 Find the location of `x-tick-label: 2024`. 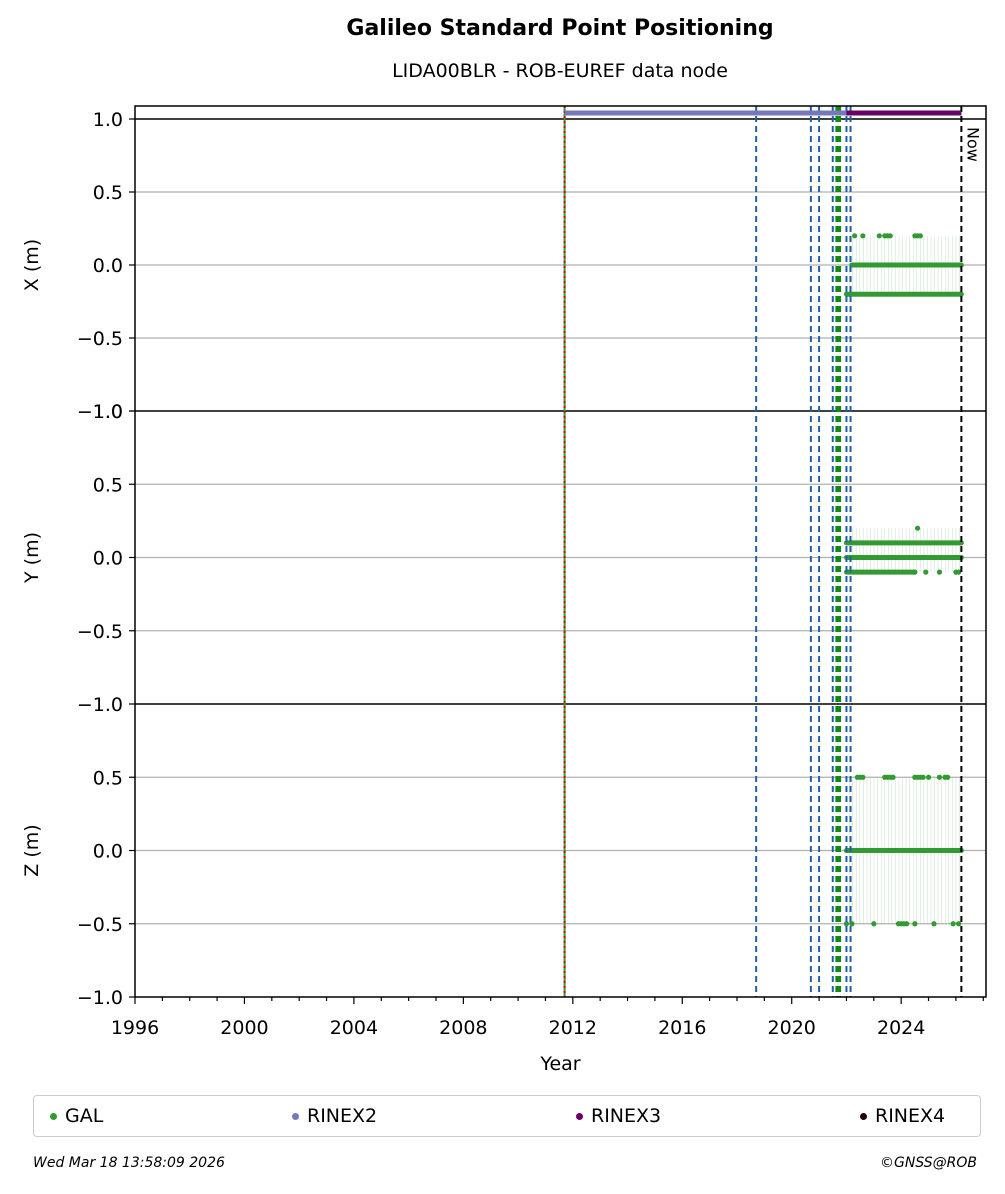

x-tick-label: 2024 is located at coordinates (901, 1028).